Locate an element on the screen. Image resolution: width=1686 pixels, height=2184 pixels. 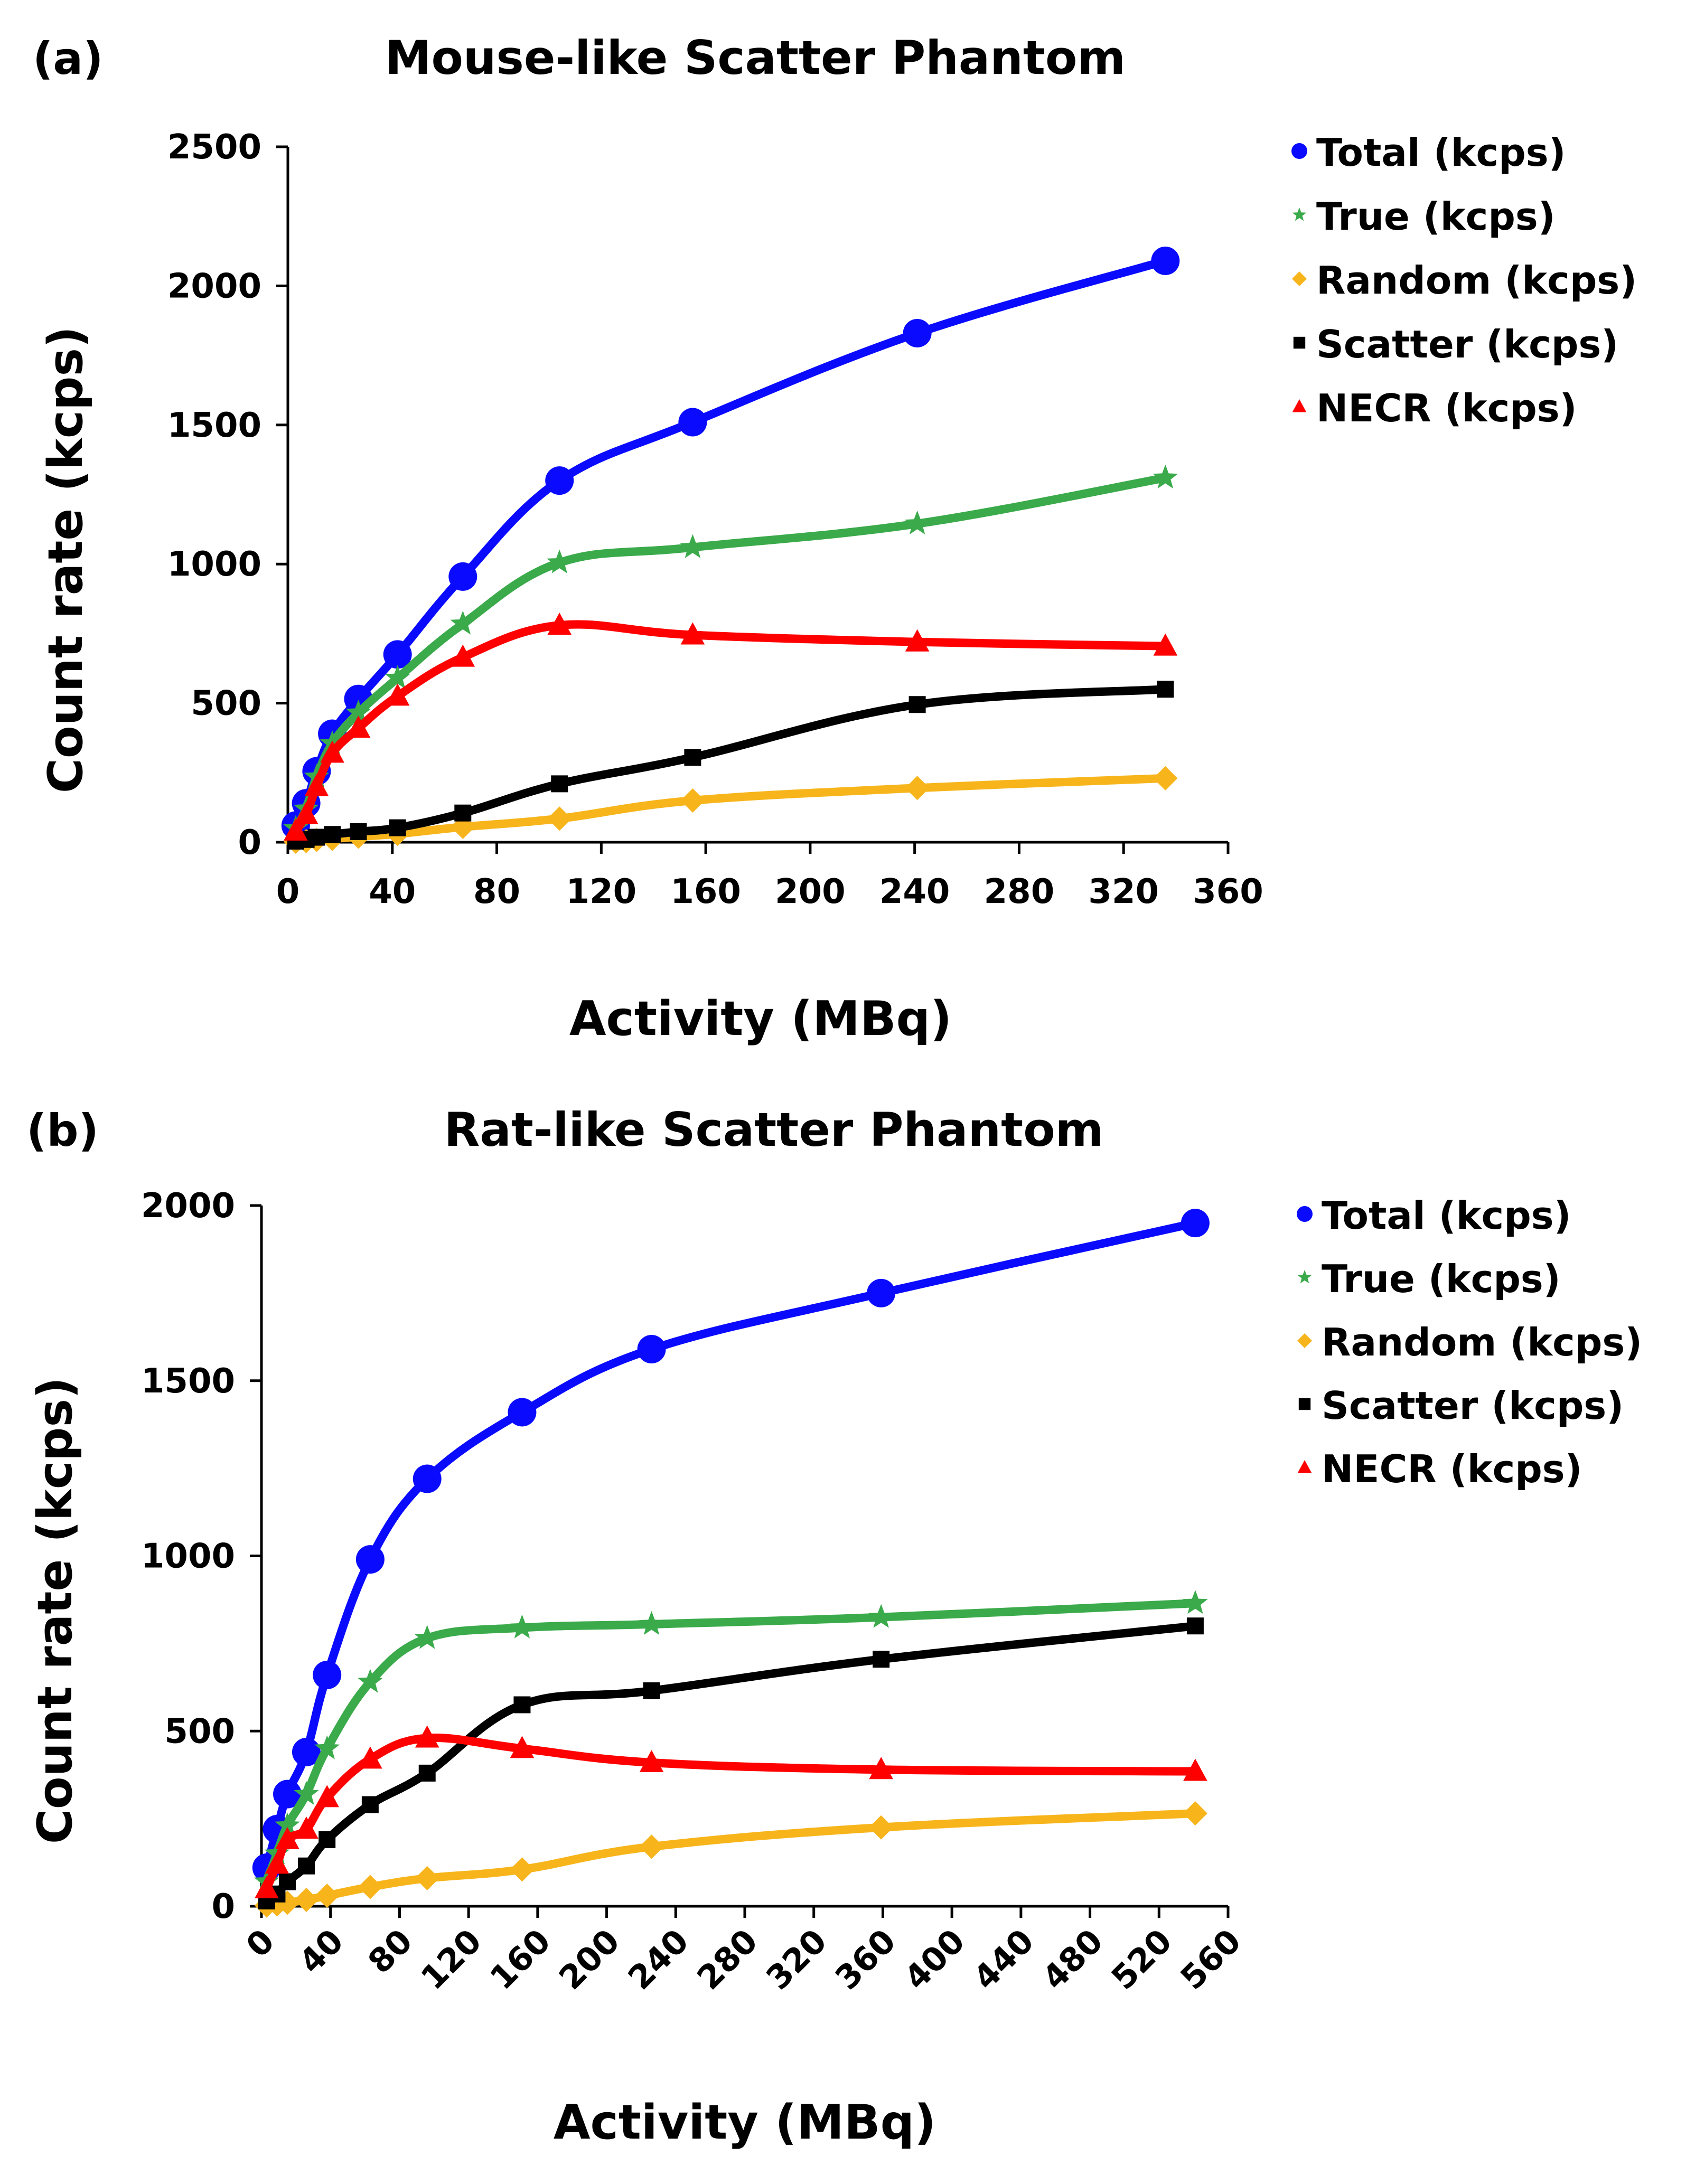
y-tick-label: 500 is located at coordinates (199, 1731).